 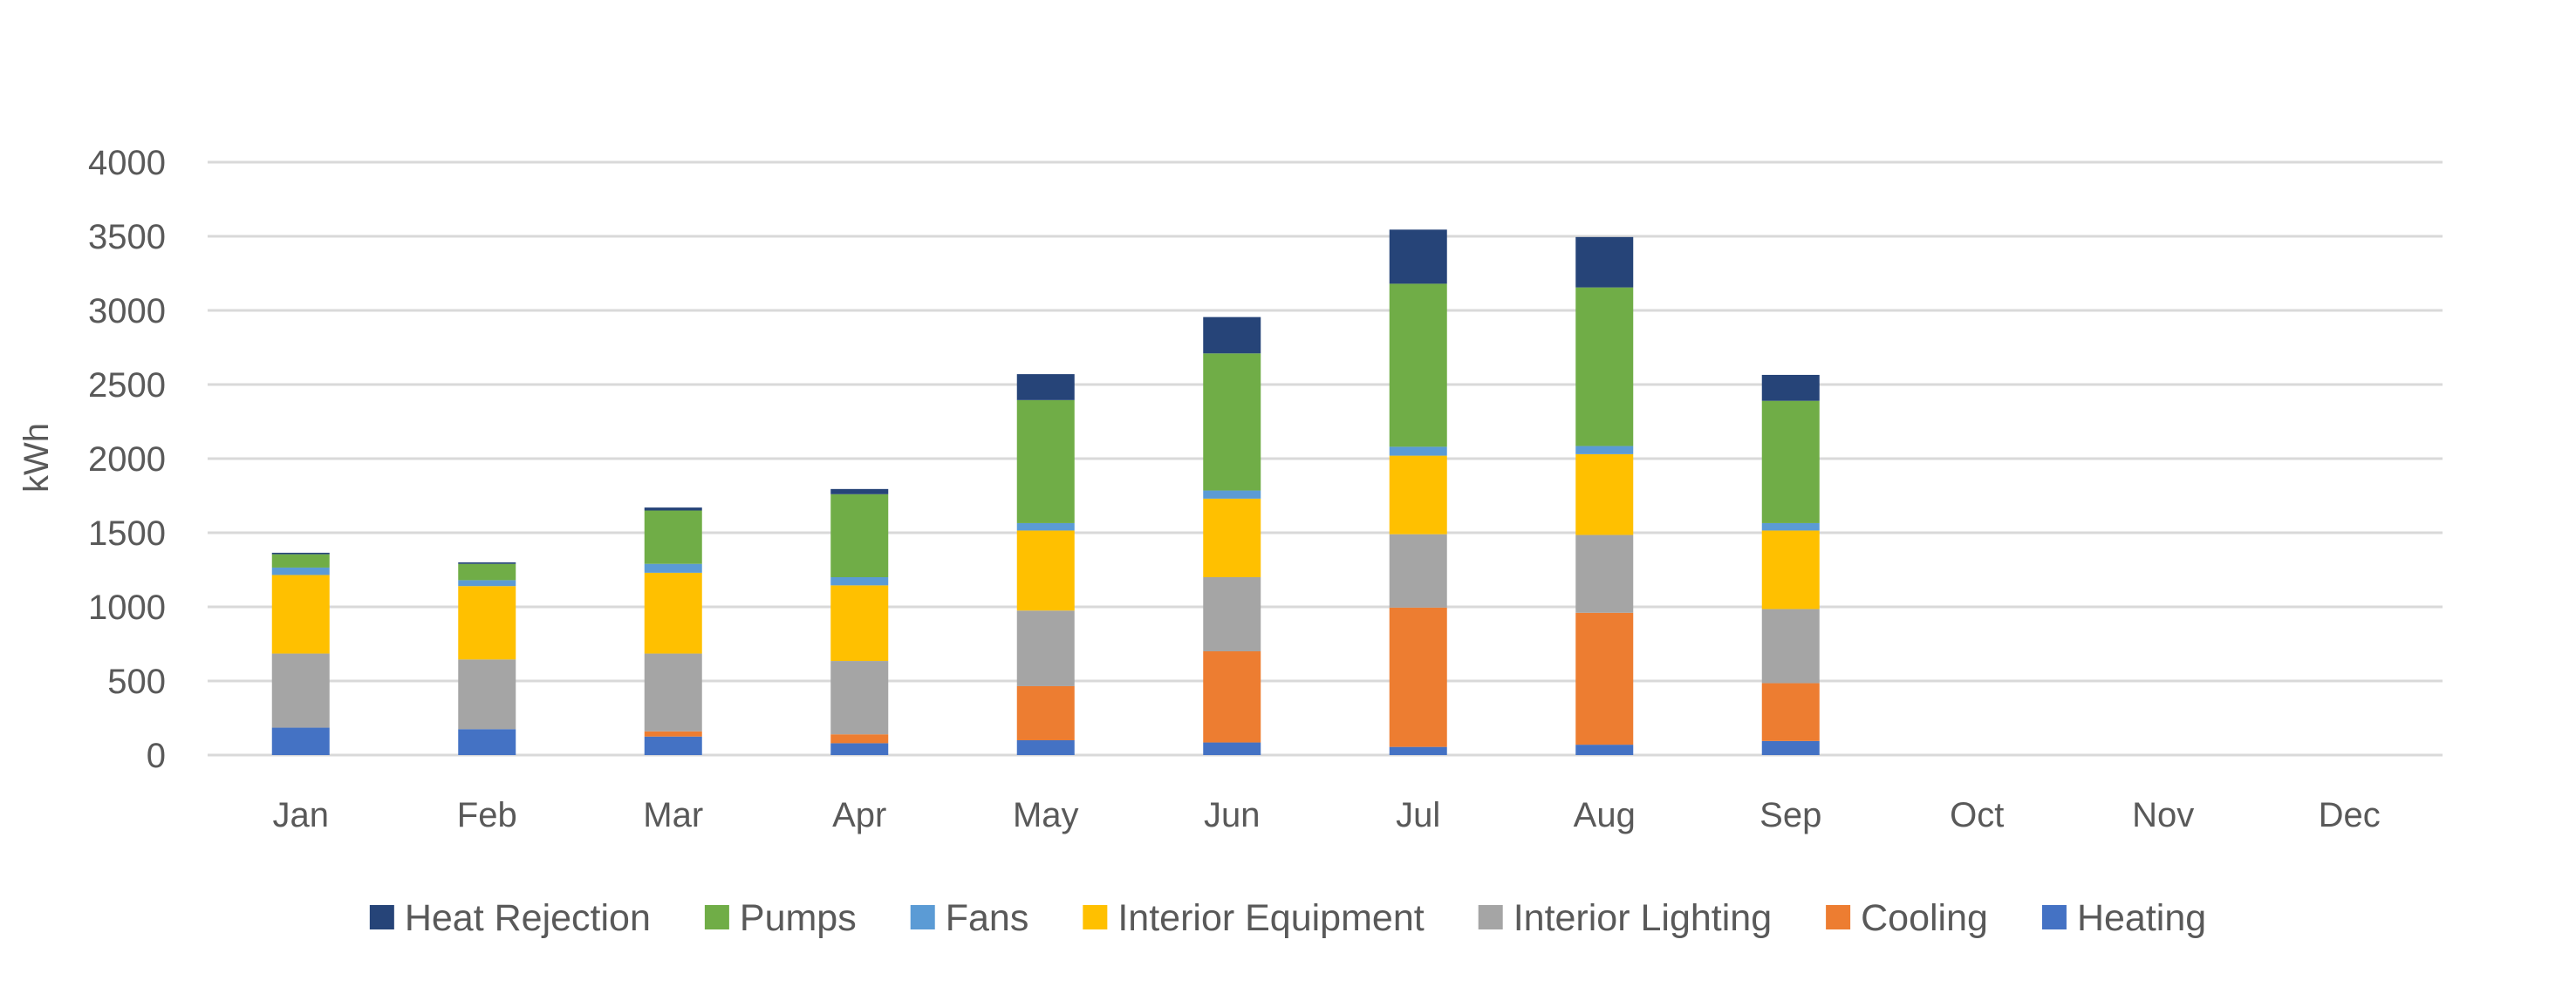 I want to click on y-tick-label: 0, so click(x=156, y=756).